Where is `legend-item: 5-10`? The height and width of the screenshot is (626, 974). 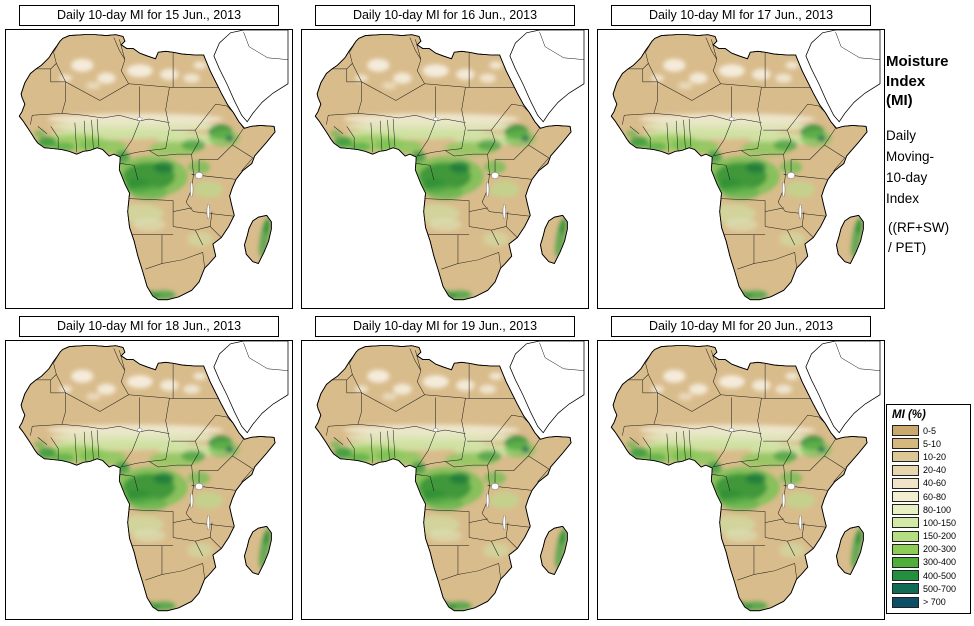 legend-item: 5-10 is located at coordinates (929, 443).